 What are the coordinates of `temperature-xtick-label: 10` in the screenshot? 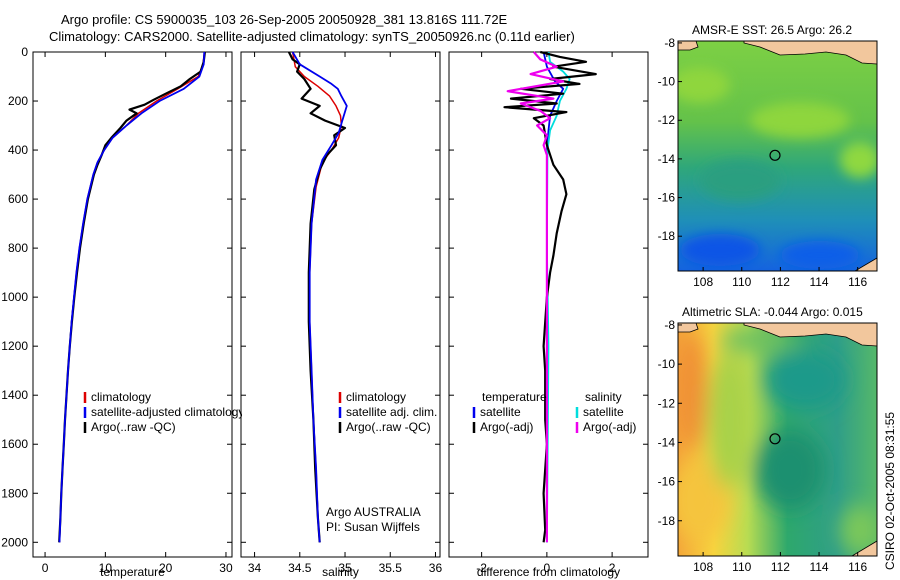 It's located at (106, 568).